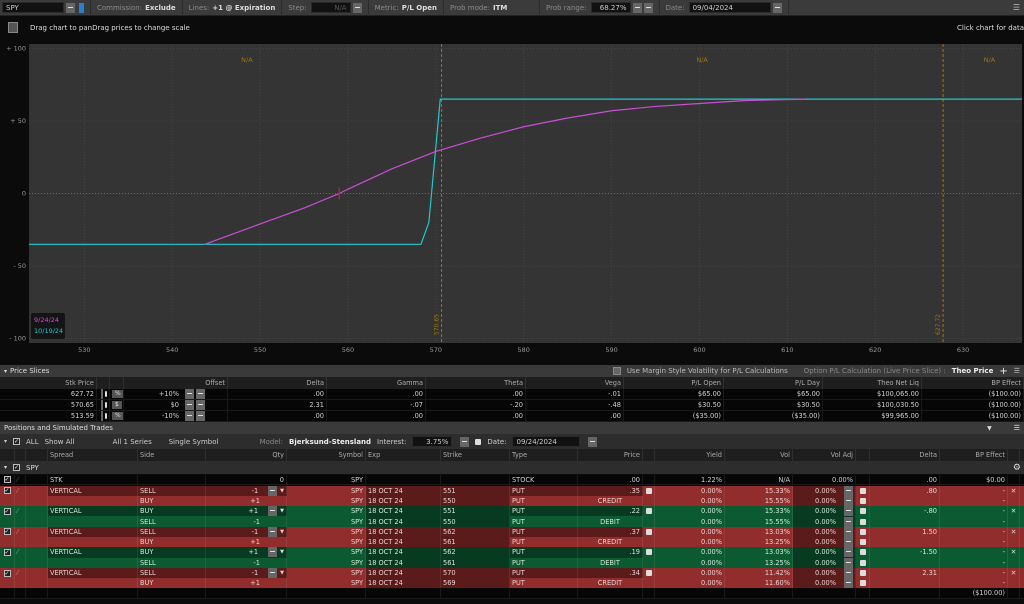  Describe the element at coordinates (406, 8) in the screenshot. I see `metric-selector: Metric: P/L Open` at that location.